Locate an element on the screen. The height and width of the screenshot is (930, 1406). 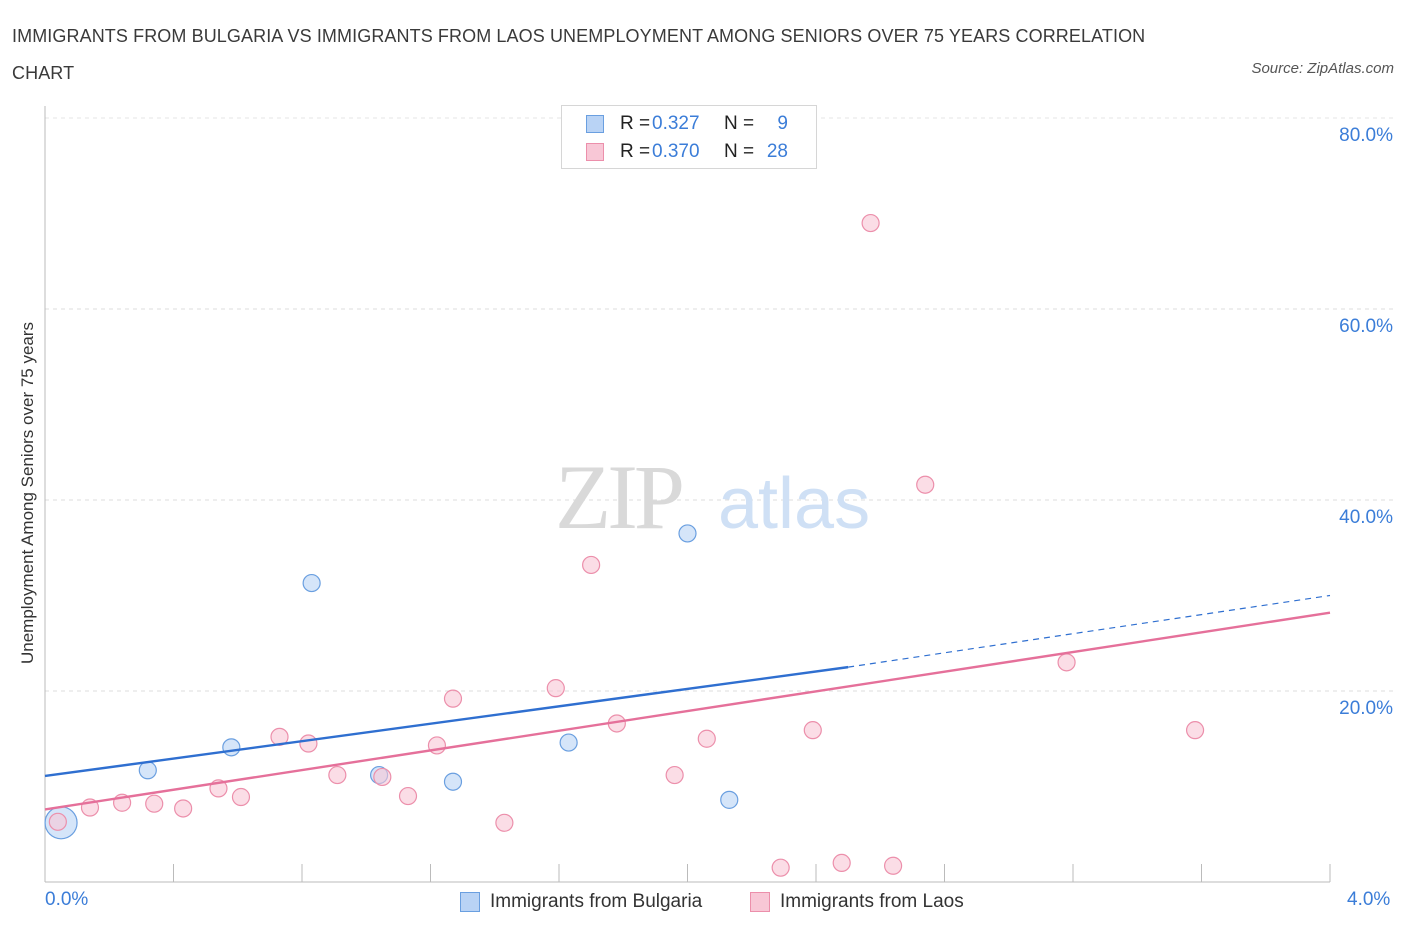
watermark-zip: ZIP is located at coordinates (618, 497).